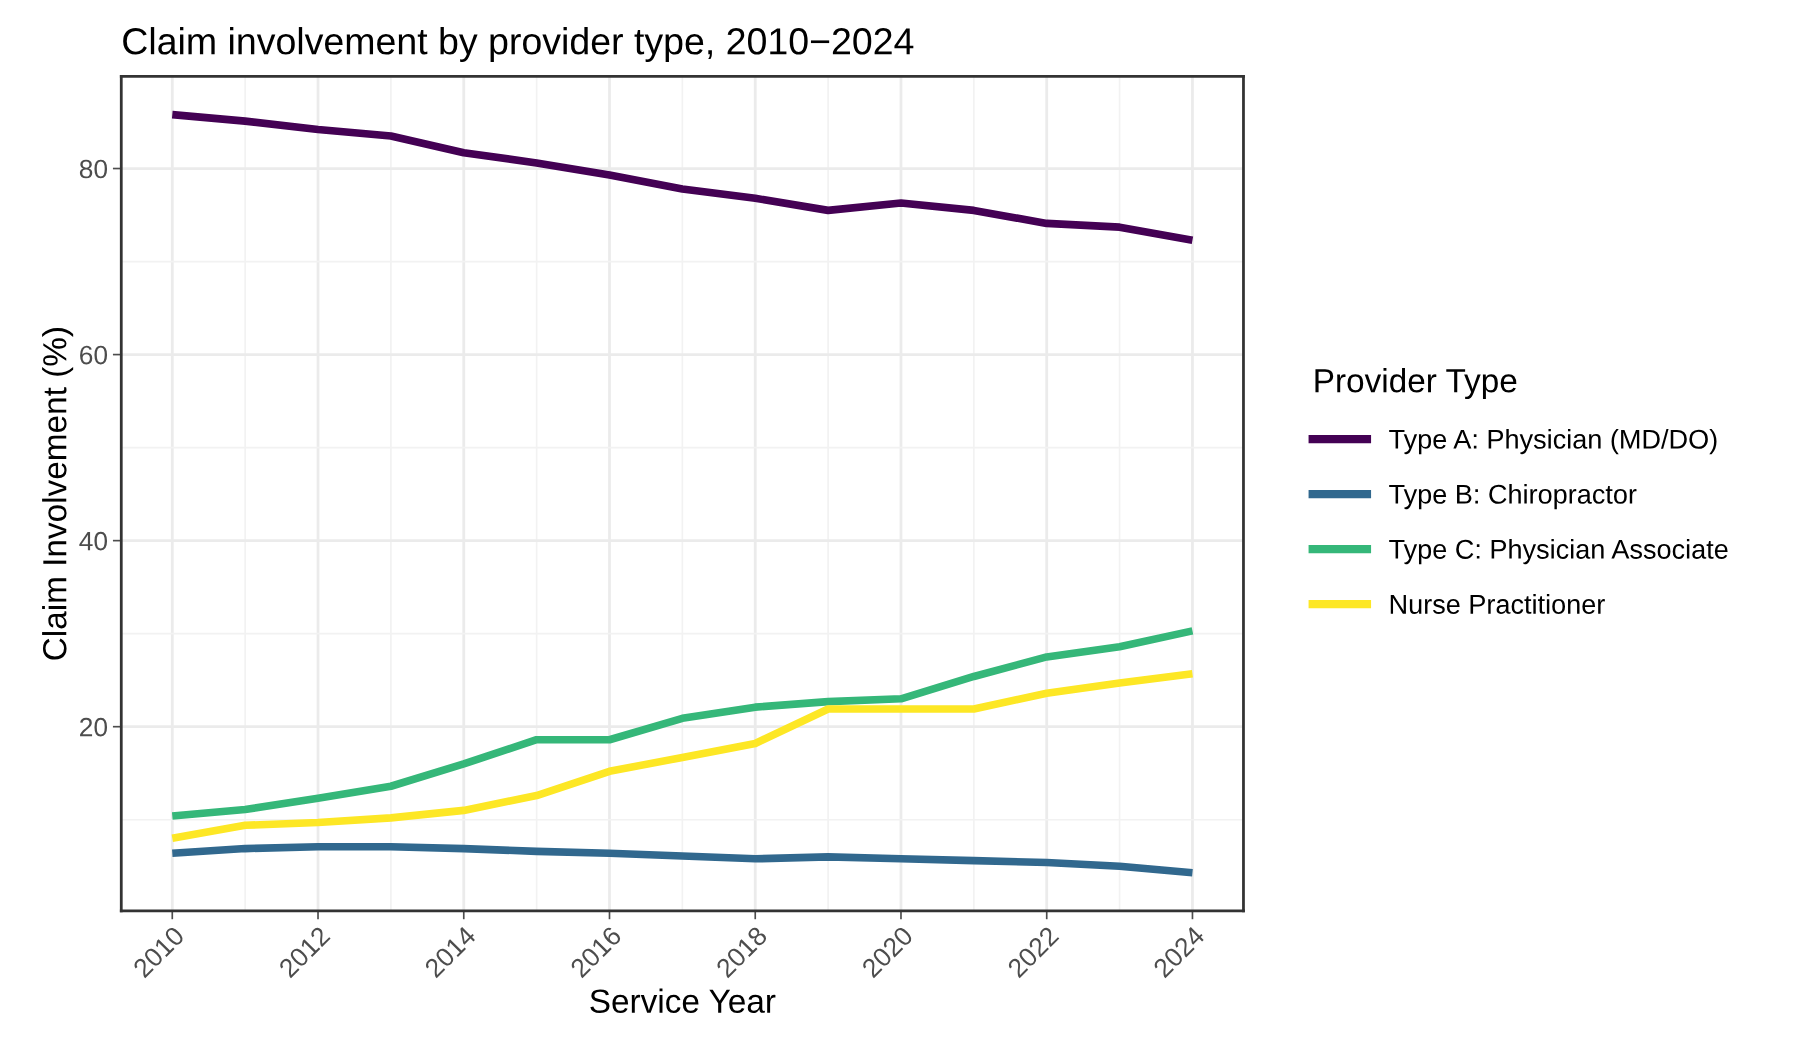 Image resolution: width=1810 pixels, height=1047 pixels. What do you see at coordinates (518, 44) in the screenshot?
I see `chart-title: Claim involvement by provider type, 2010−2024` at bounding box center [518, 44].